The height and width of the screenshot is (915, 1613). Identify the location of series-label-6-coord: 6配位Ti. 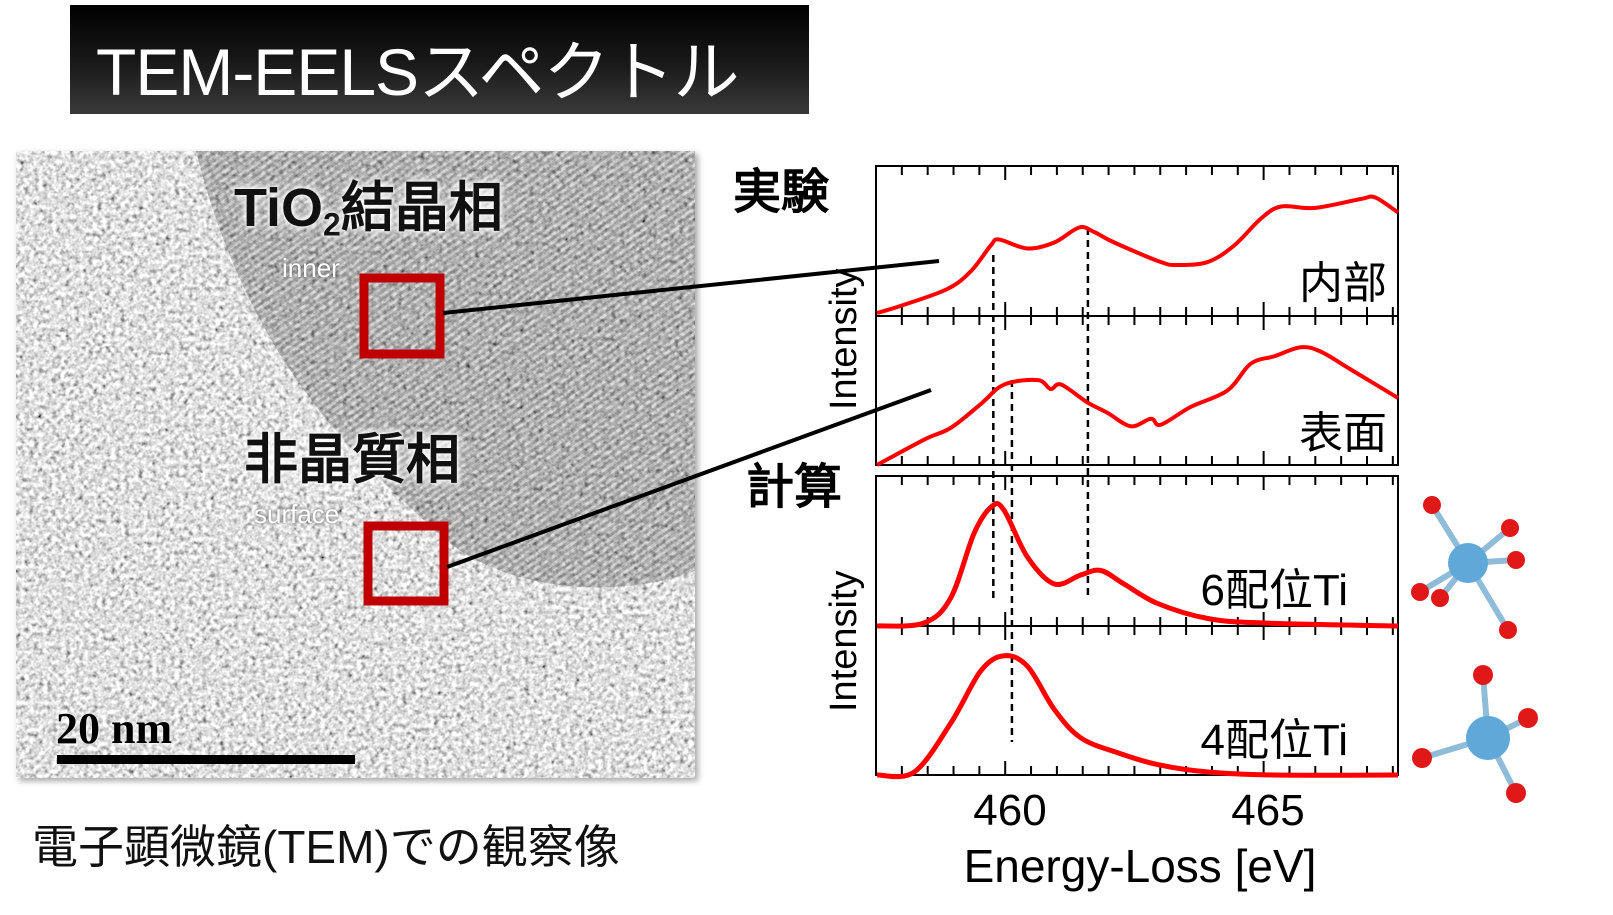
(1275, 590).